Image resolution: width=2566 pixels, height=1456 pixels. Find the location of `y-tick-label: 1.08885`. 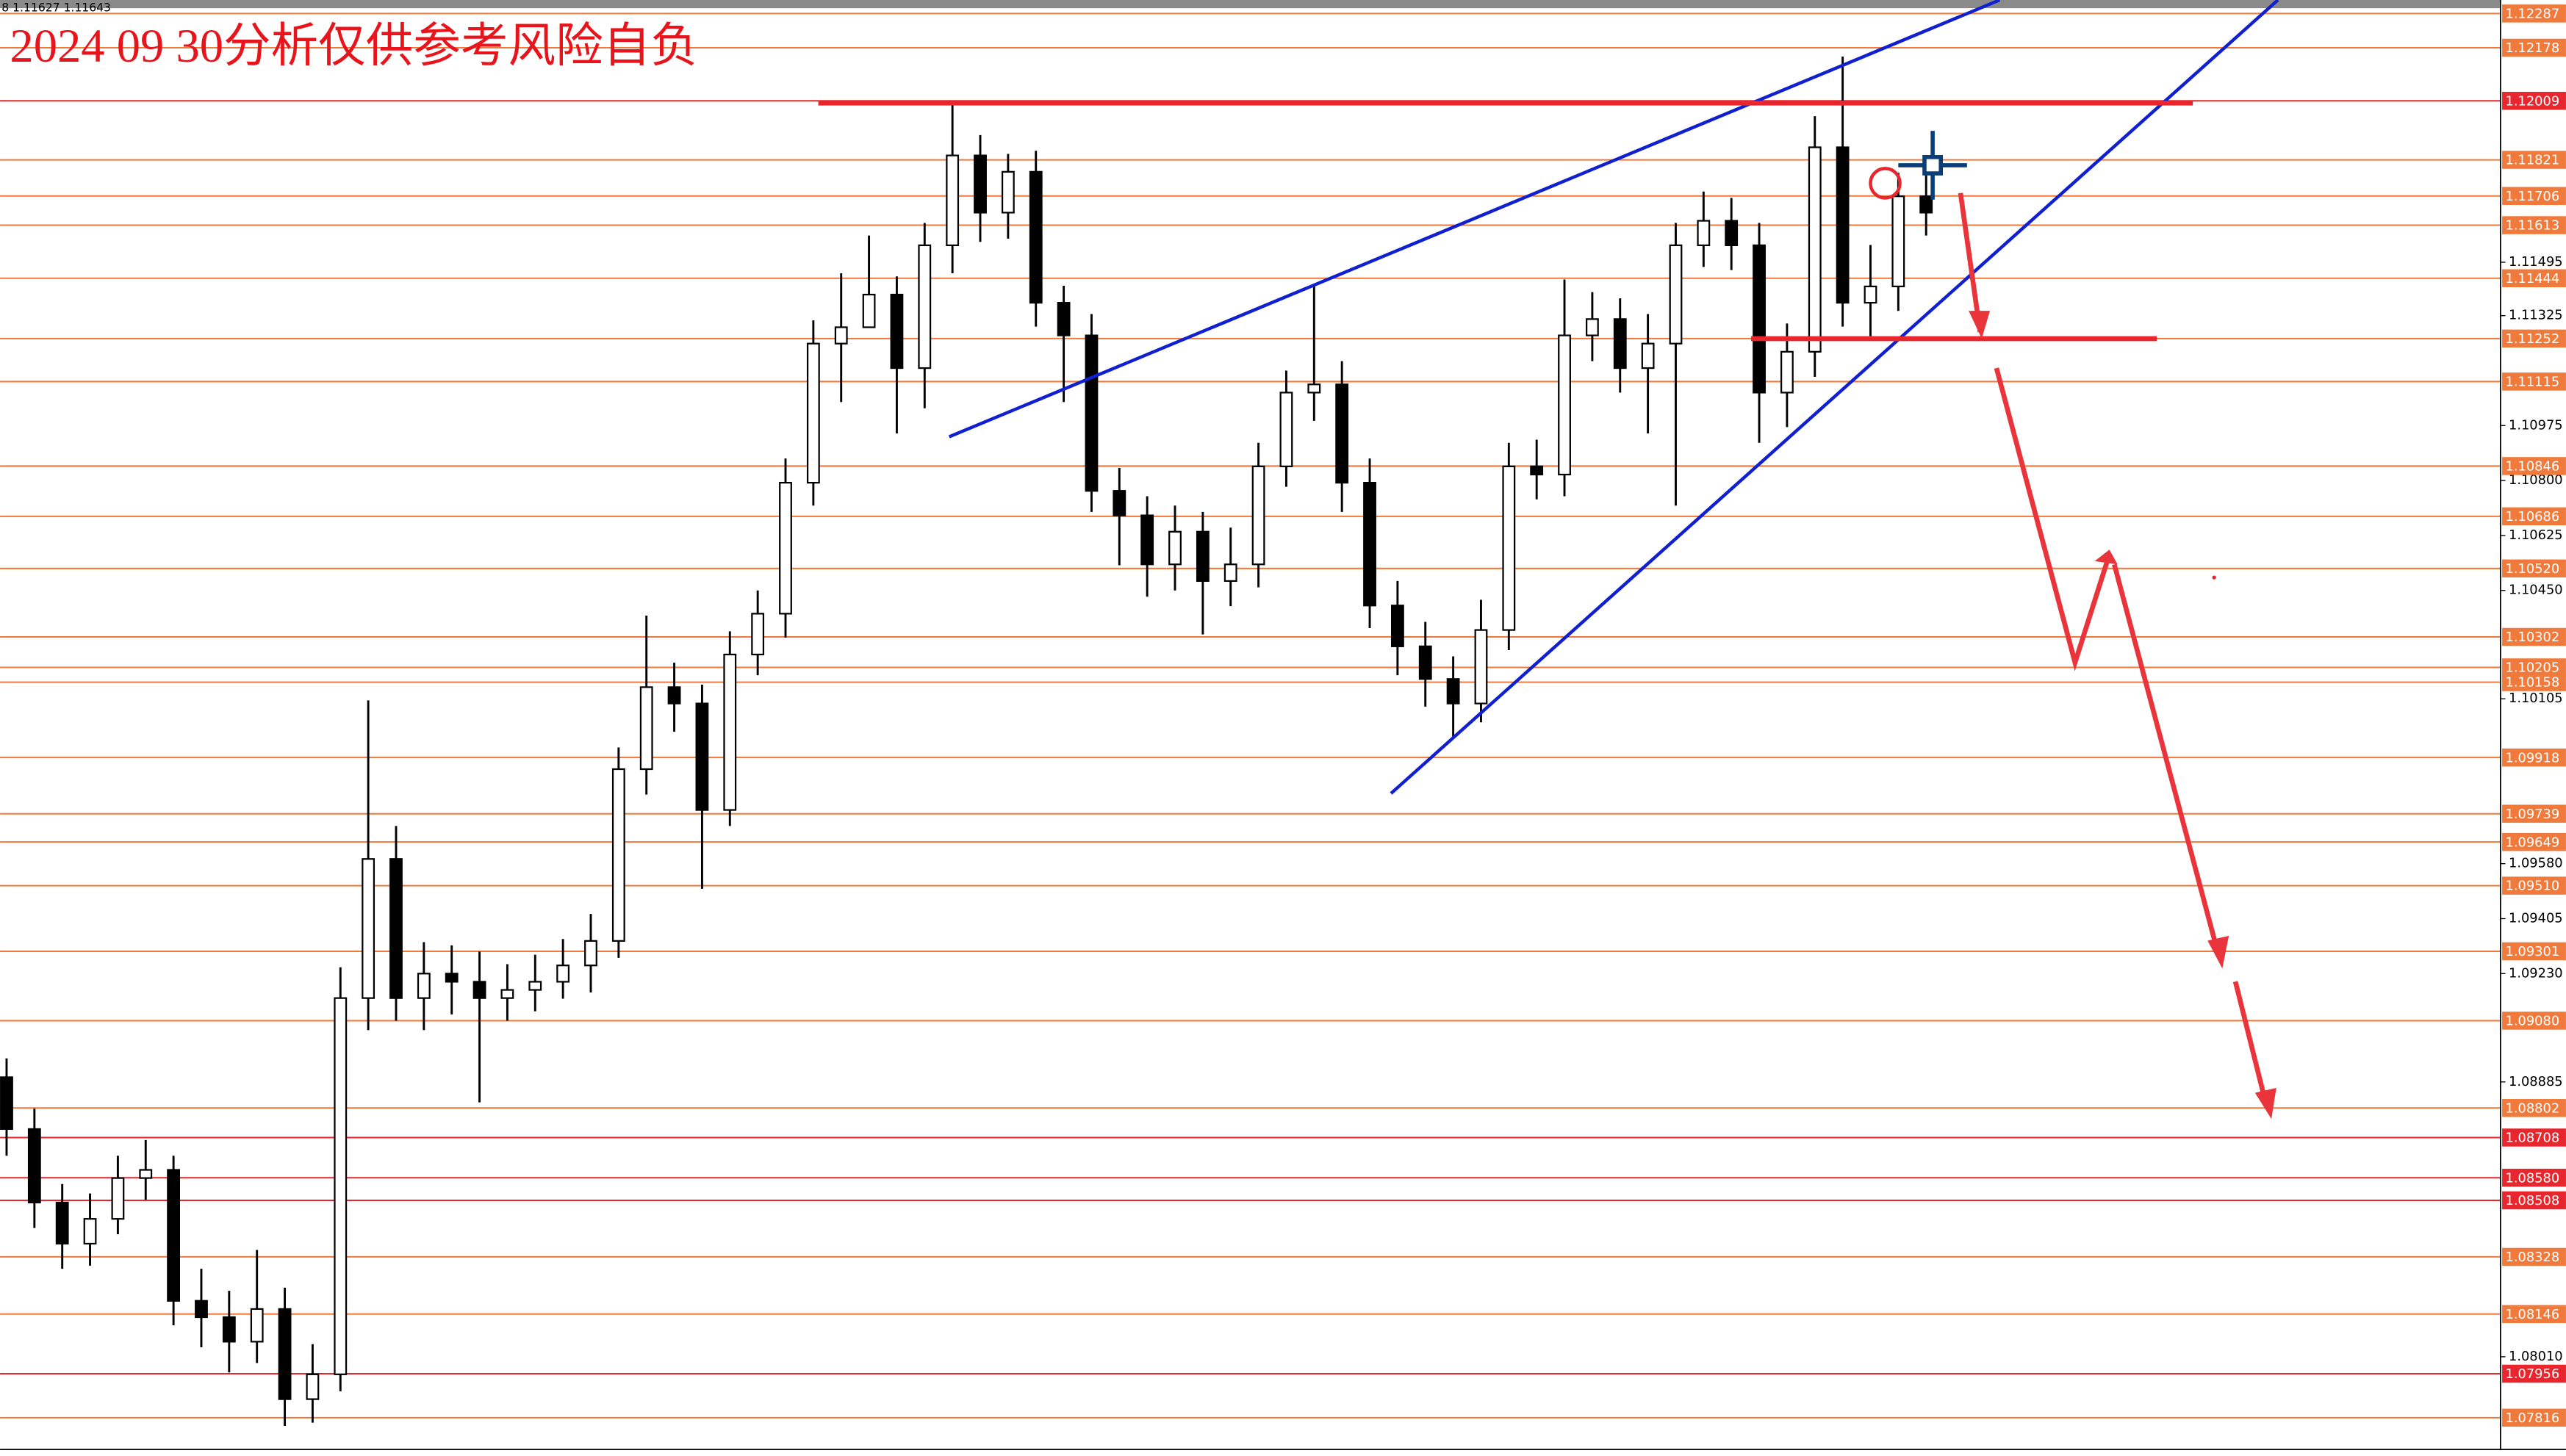

y-tick-label: 1.08885 is located at coordinates (2536, 1081).